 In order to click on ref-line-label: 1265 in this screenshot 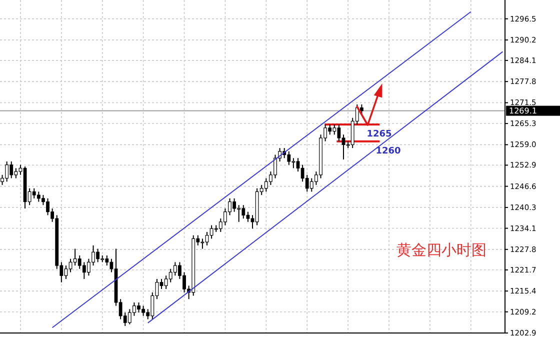, I will do `click(379, 135)`.